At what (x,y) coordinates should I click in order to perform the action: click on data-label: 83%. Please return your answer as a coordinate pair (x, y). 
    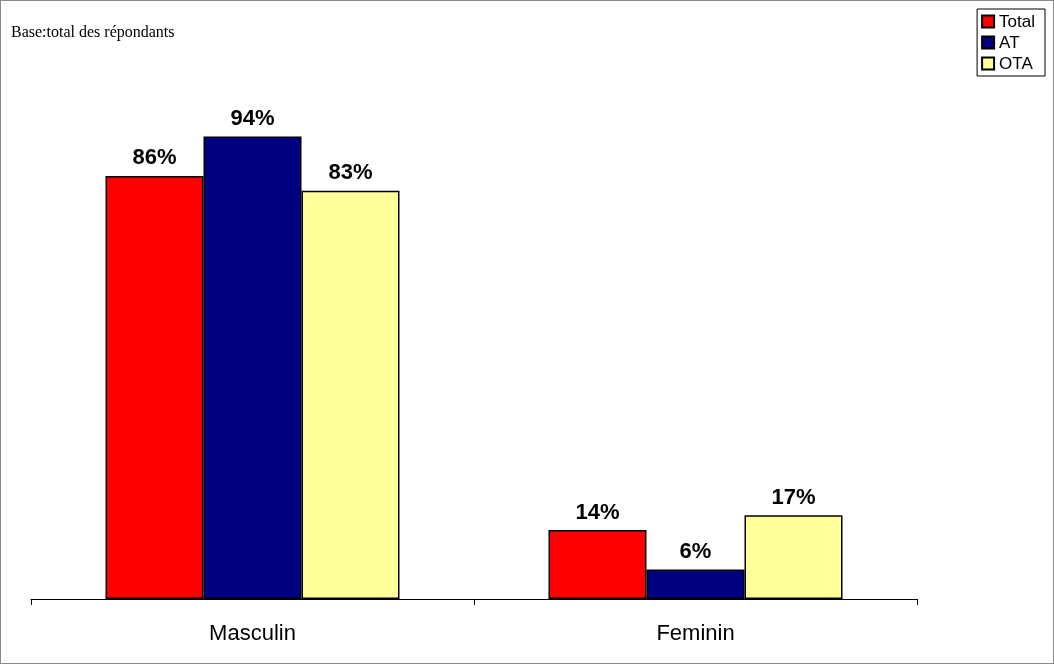
    Looking at the image, I should click on (350, 172).